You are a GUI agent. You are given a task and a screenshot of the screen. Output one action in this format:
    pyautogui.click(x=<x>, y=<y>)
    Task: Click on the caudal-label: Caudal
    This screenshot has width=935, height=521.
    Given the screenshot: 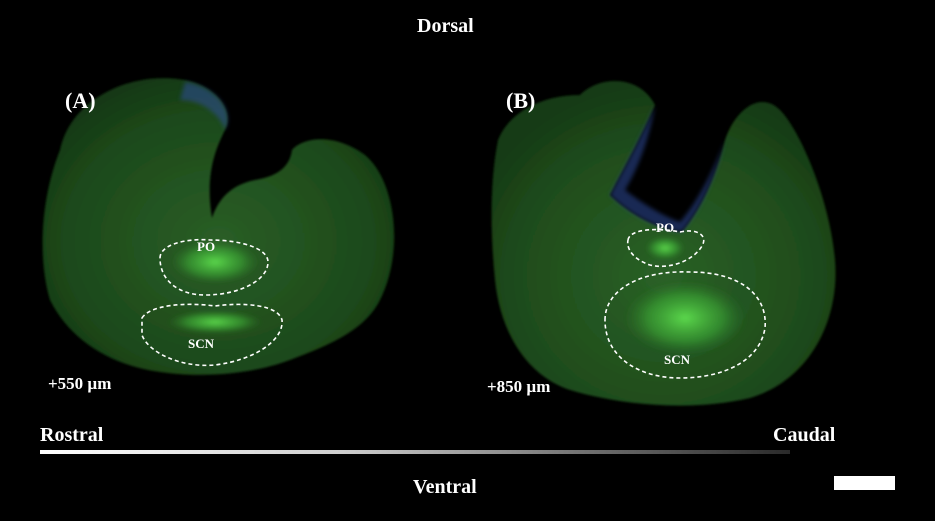 What is the action you would take?
    pyautogui.click(x=804, y=435)
    